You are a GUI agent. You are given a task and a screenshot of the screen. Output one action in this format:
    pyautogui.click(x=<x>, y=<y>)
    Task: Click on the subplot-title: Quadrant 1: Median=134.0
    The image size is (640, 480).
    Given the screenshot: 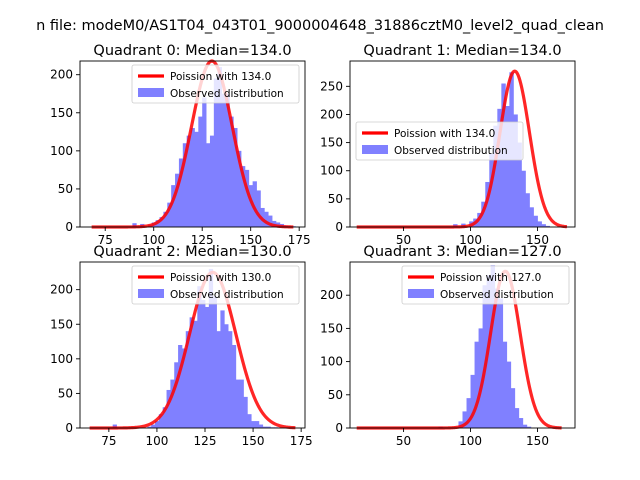 What is the action you would take?
    pyautogui.click(x=462, y=51)
    